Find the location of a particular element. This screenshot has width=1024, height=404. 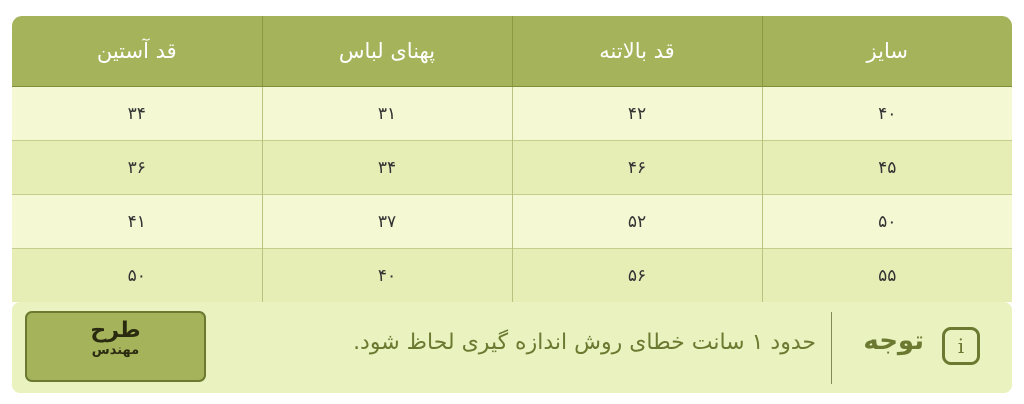

table-row: ۴۰ ۴۲ ۳۱ ۳۴ is located at coordinates (512, 113).